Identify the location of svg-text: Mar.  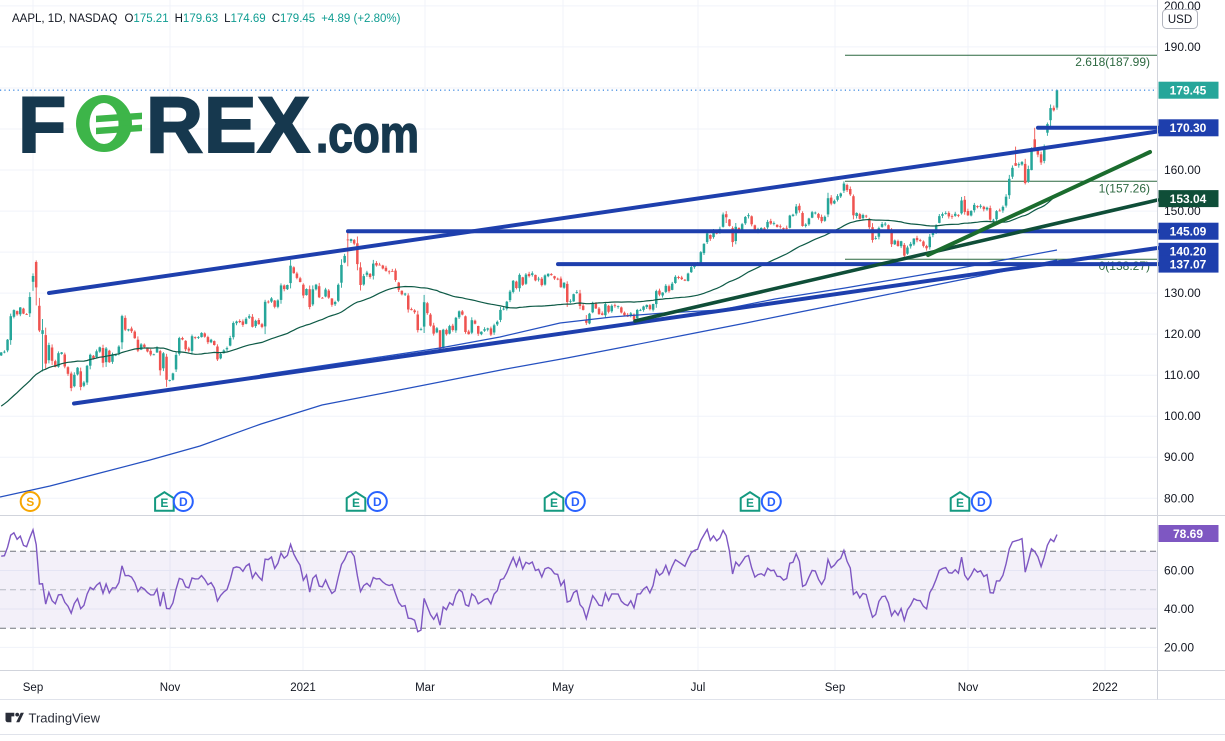
(425, 688).